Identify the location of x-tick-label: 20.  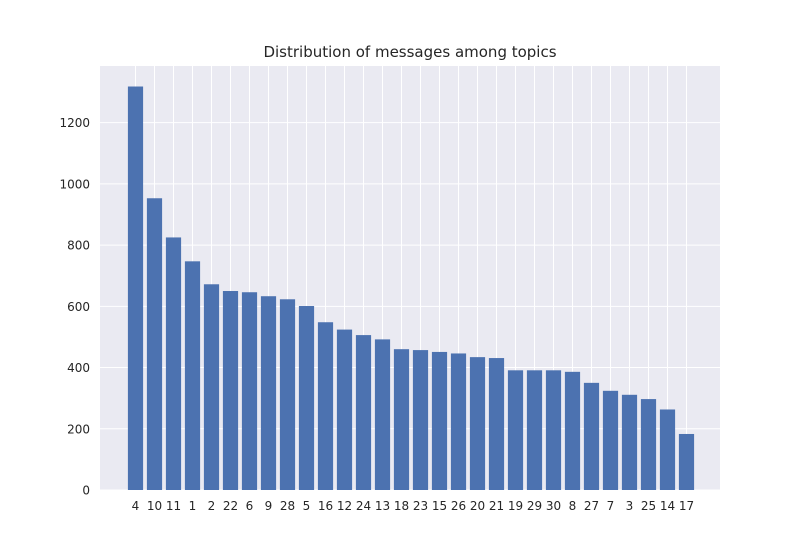
(477, 506).